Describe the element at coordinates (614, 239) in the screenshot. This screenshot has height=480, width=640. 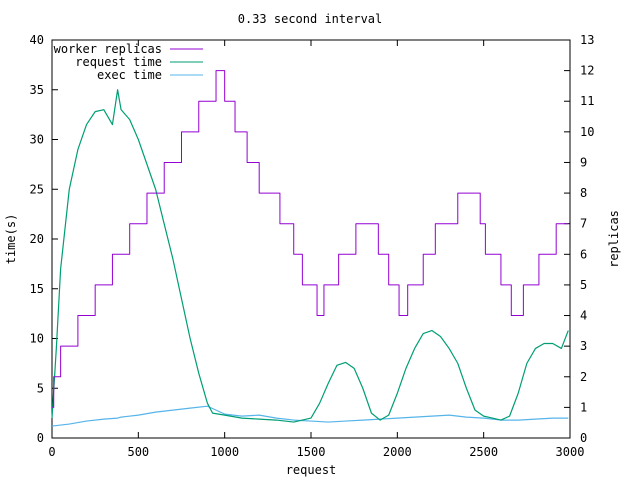
I see `y2-axis-label: replicas` at that location.